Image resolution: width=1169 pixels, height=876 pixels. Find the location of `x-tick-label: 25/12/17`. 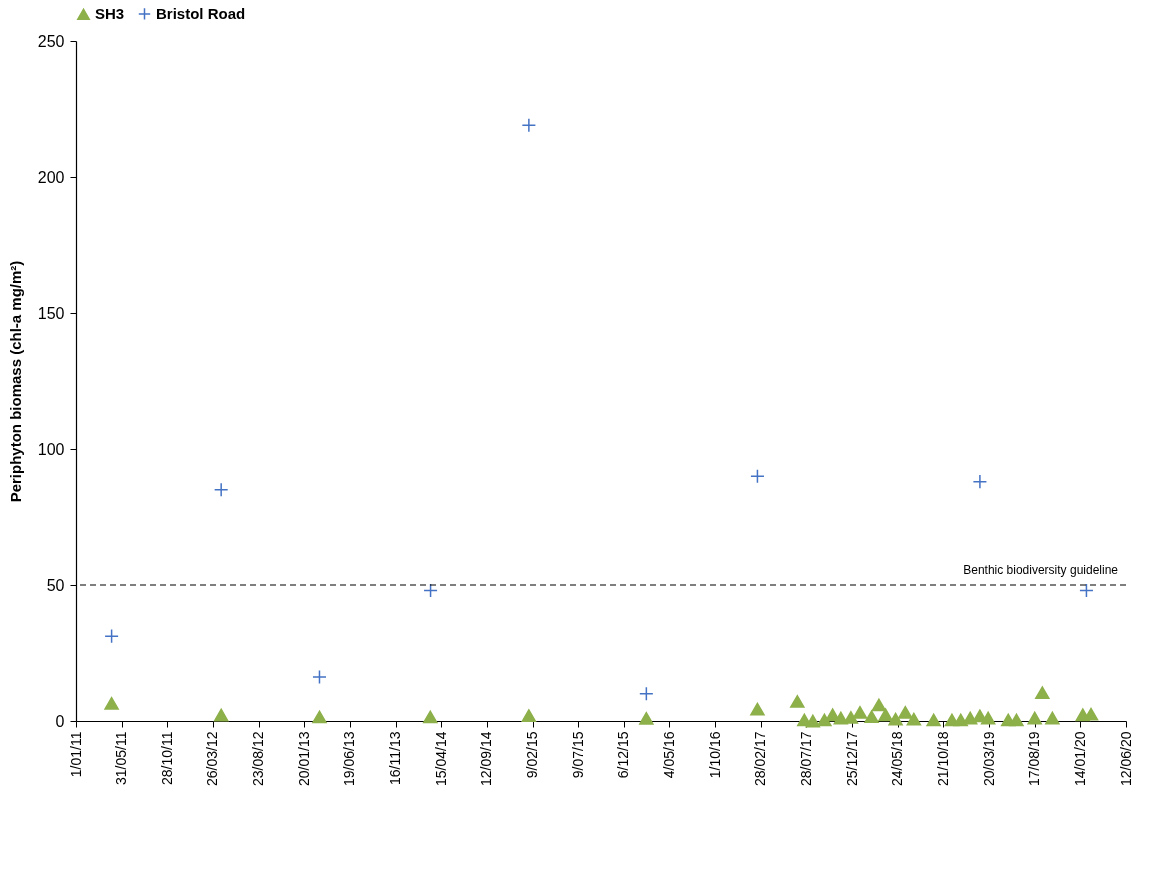

x-tick-label: 25/12/17 is located at coordinates (851, 758).